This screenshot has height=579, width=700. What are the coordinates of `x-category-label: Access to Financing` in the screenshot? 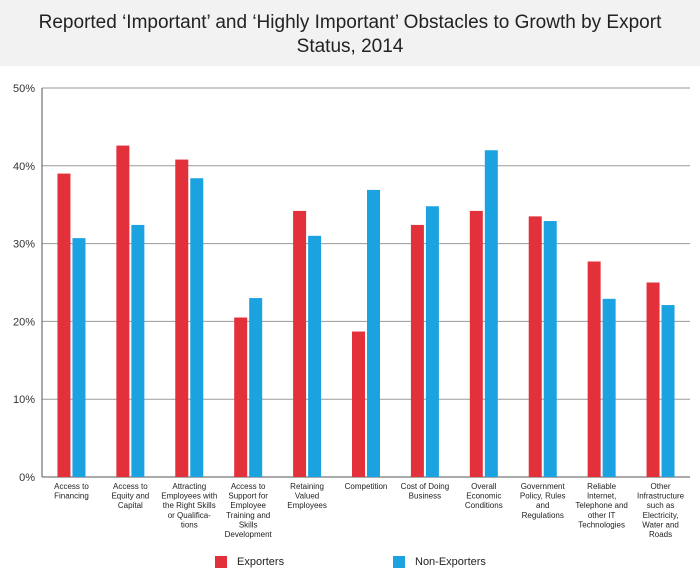 It's located at (71, 491).